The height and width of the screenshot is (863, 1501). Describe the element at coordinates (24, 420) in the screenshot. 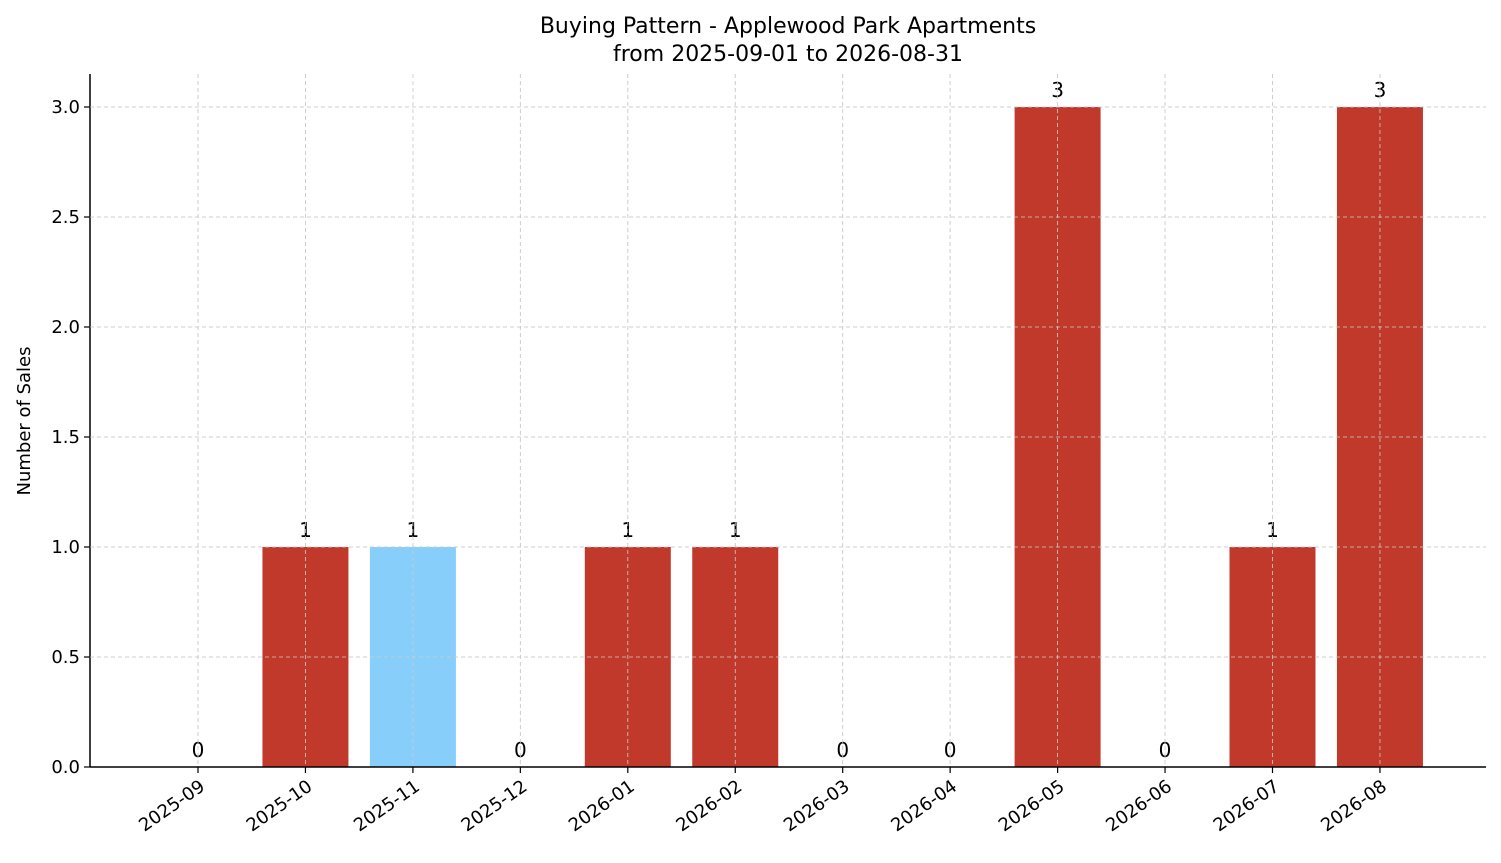

I see `y-axis-label: Number of Sales` at that location.